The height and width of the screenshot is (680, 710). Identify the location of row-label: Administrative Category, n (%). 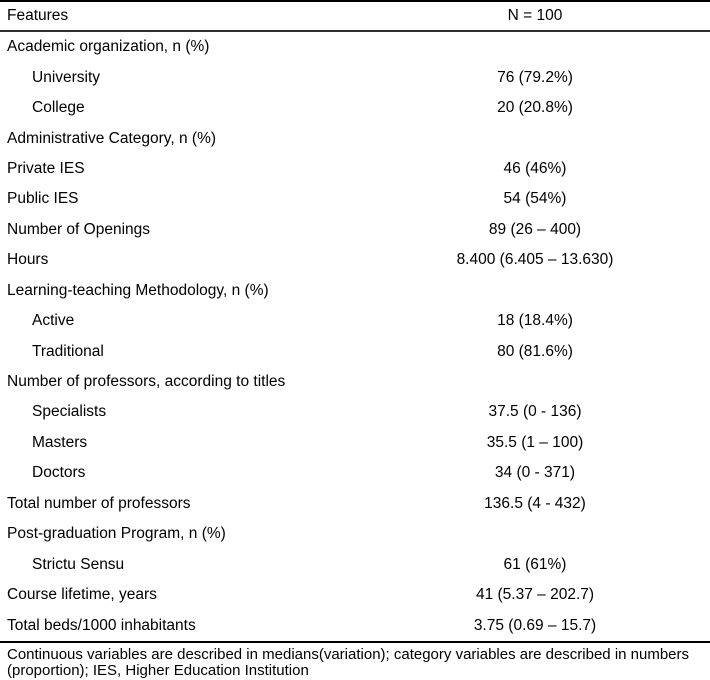
(112, 138).